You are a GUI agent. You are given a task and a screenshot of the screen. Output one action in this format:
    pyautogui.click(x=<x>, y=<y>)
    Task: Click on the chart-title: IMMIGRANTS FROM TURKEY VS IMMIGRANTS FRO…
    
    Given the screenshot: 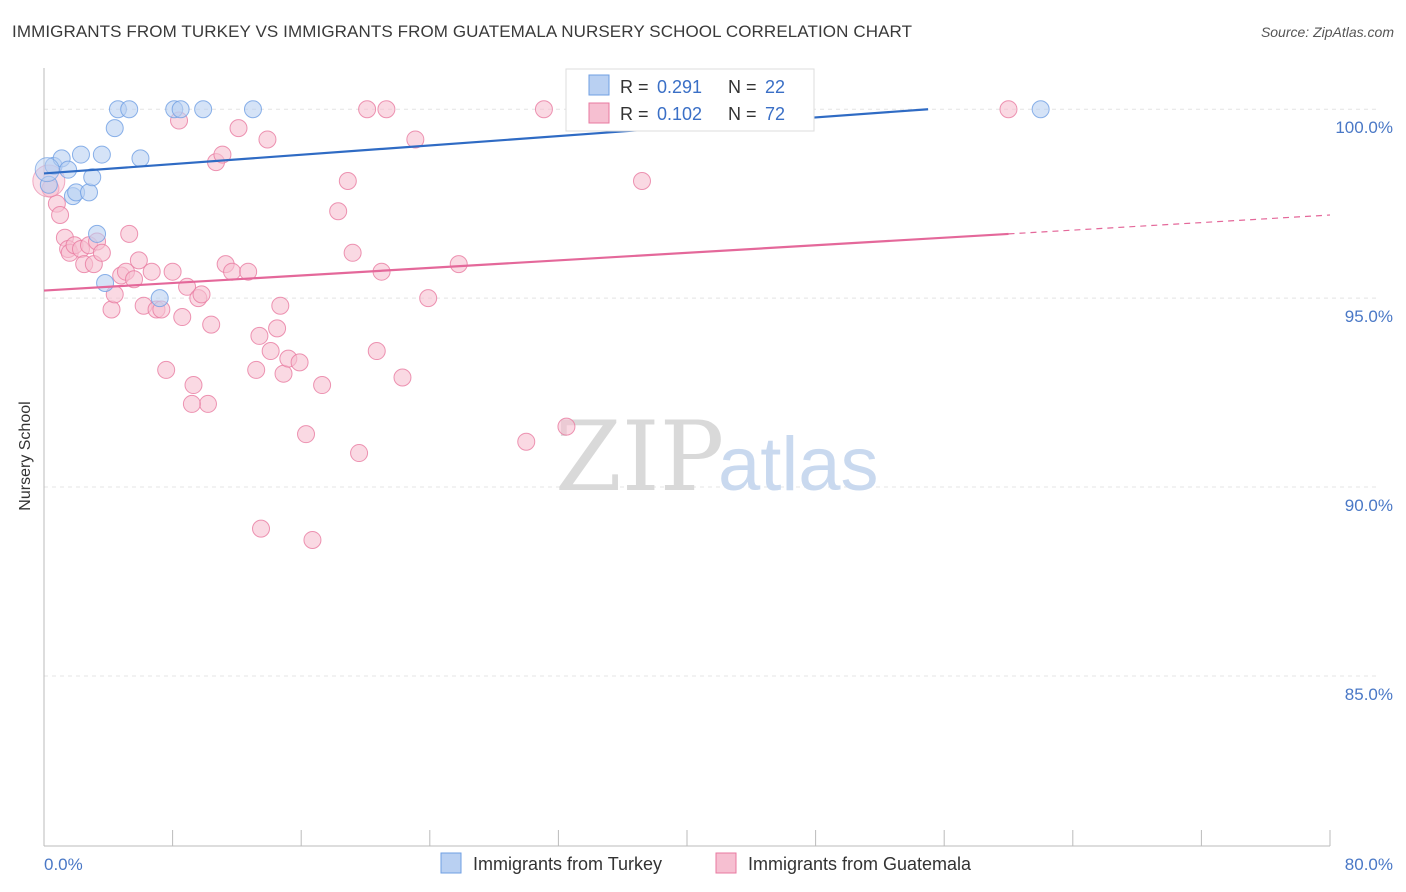 What is the action you would take?
    pyautogui.click(x=462, y=31)
    